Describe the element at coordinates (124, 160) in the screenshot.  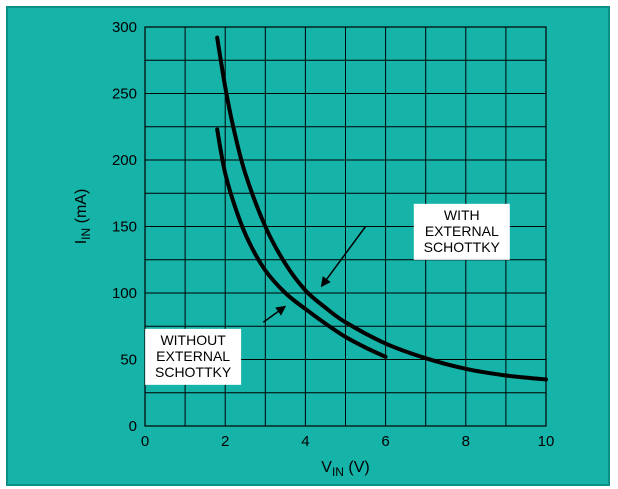
I see `y-tick-label: 200` at that location.